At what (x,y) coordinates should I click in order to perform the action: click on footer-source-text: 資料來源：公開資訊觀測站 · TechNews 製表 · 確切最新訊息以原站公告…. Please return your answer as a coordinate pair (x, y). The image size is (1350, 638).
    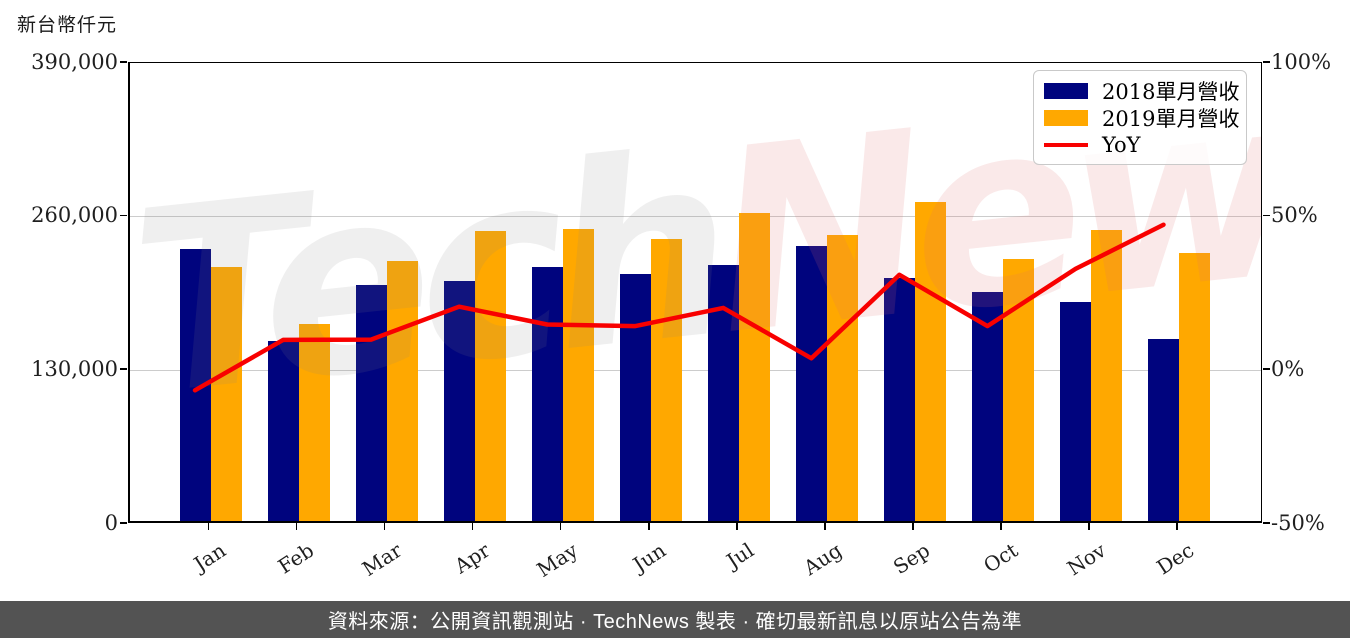
    Looking at the image, I should click on (675, 622).